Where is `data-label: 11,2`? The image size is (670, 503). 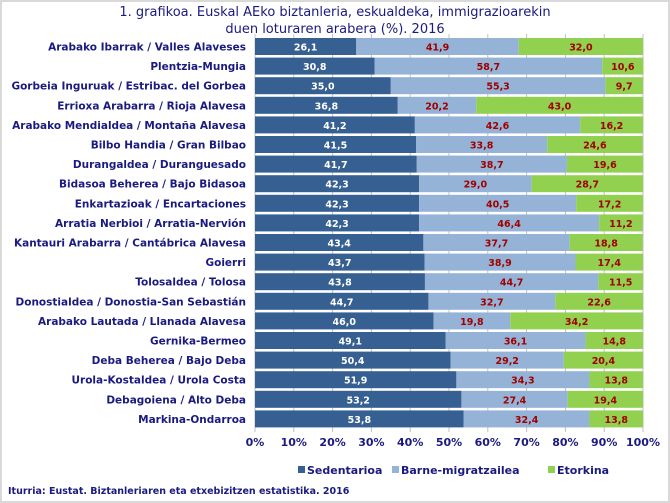
data-label: 11,2 is located at coordinates (620, 224).